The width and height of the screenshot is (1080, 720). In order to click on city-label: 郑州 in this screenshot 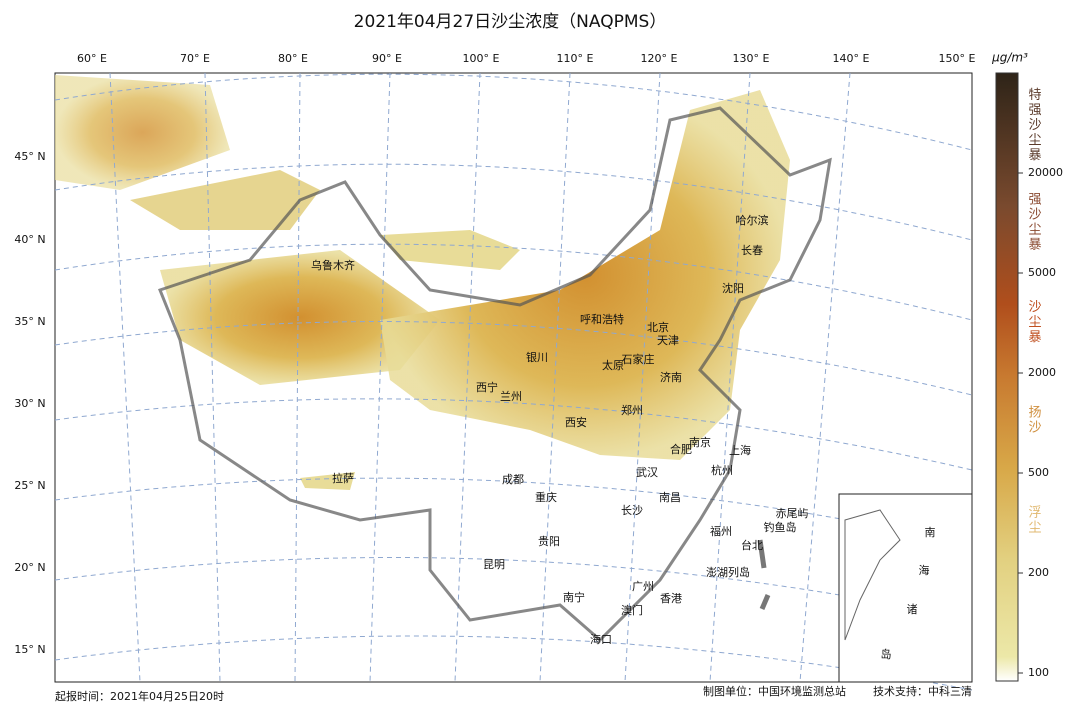, I will do `click(632, 410)`.